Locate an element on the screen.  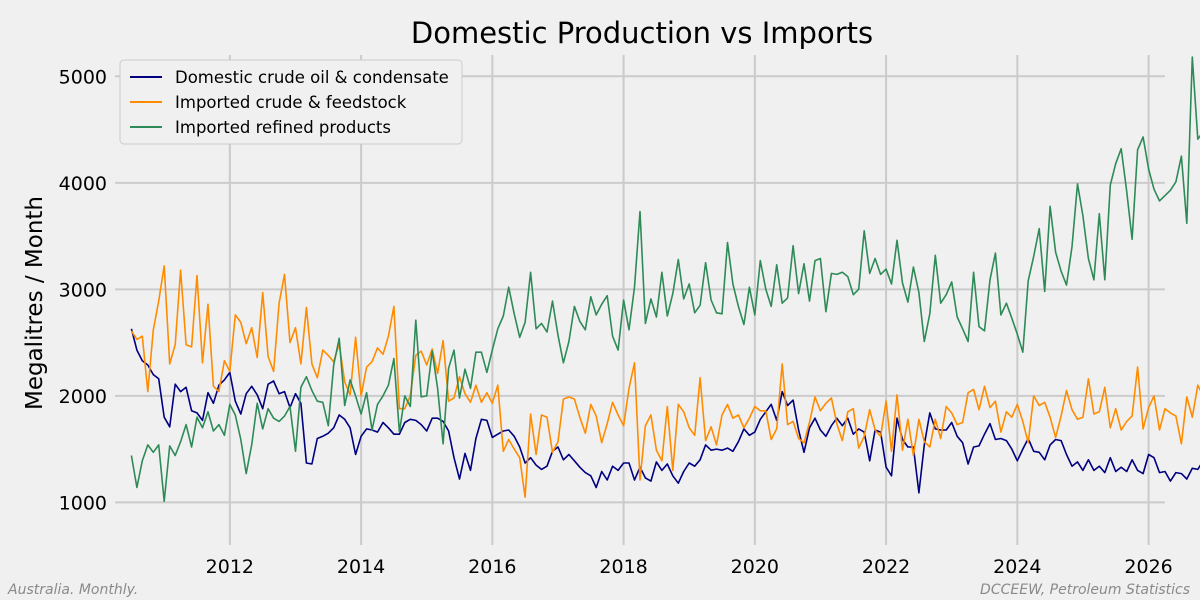
legend-label: Imported crude & feedstock is located at coordinates (291, 102).